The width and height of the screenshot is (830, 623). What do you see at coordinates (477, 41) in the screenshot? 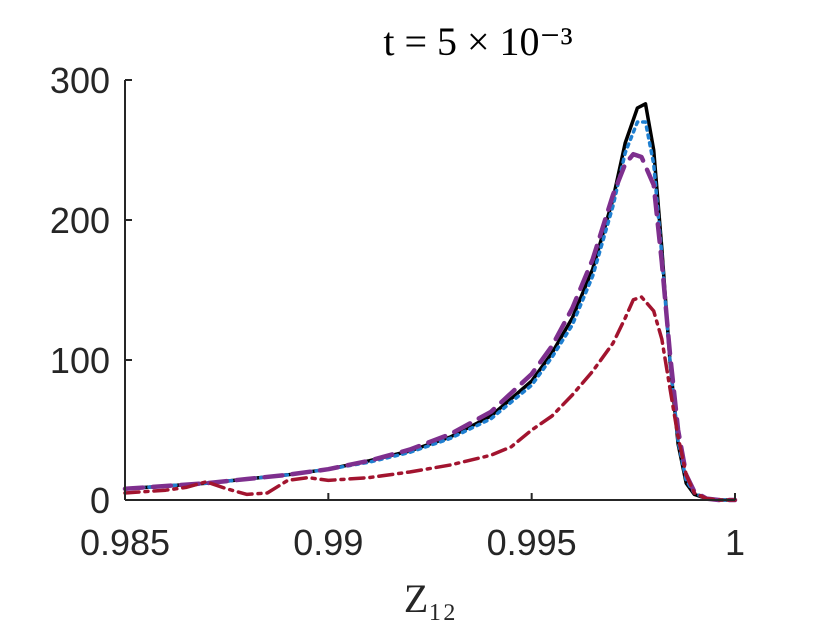
I see `chart-title: t = 5 × 10⁻³` at bounding box center [477, 41].